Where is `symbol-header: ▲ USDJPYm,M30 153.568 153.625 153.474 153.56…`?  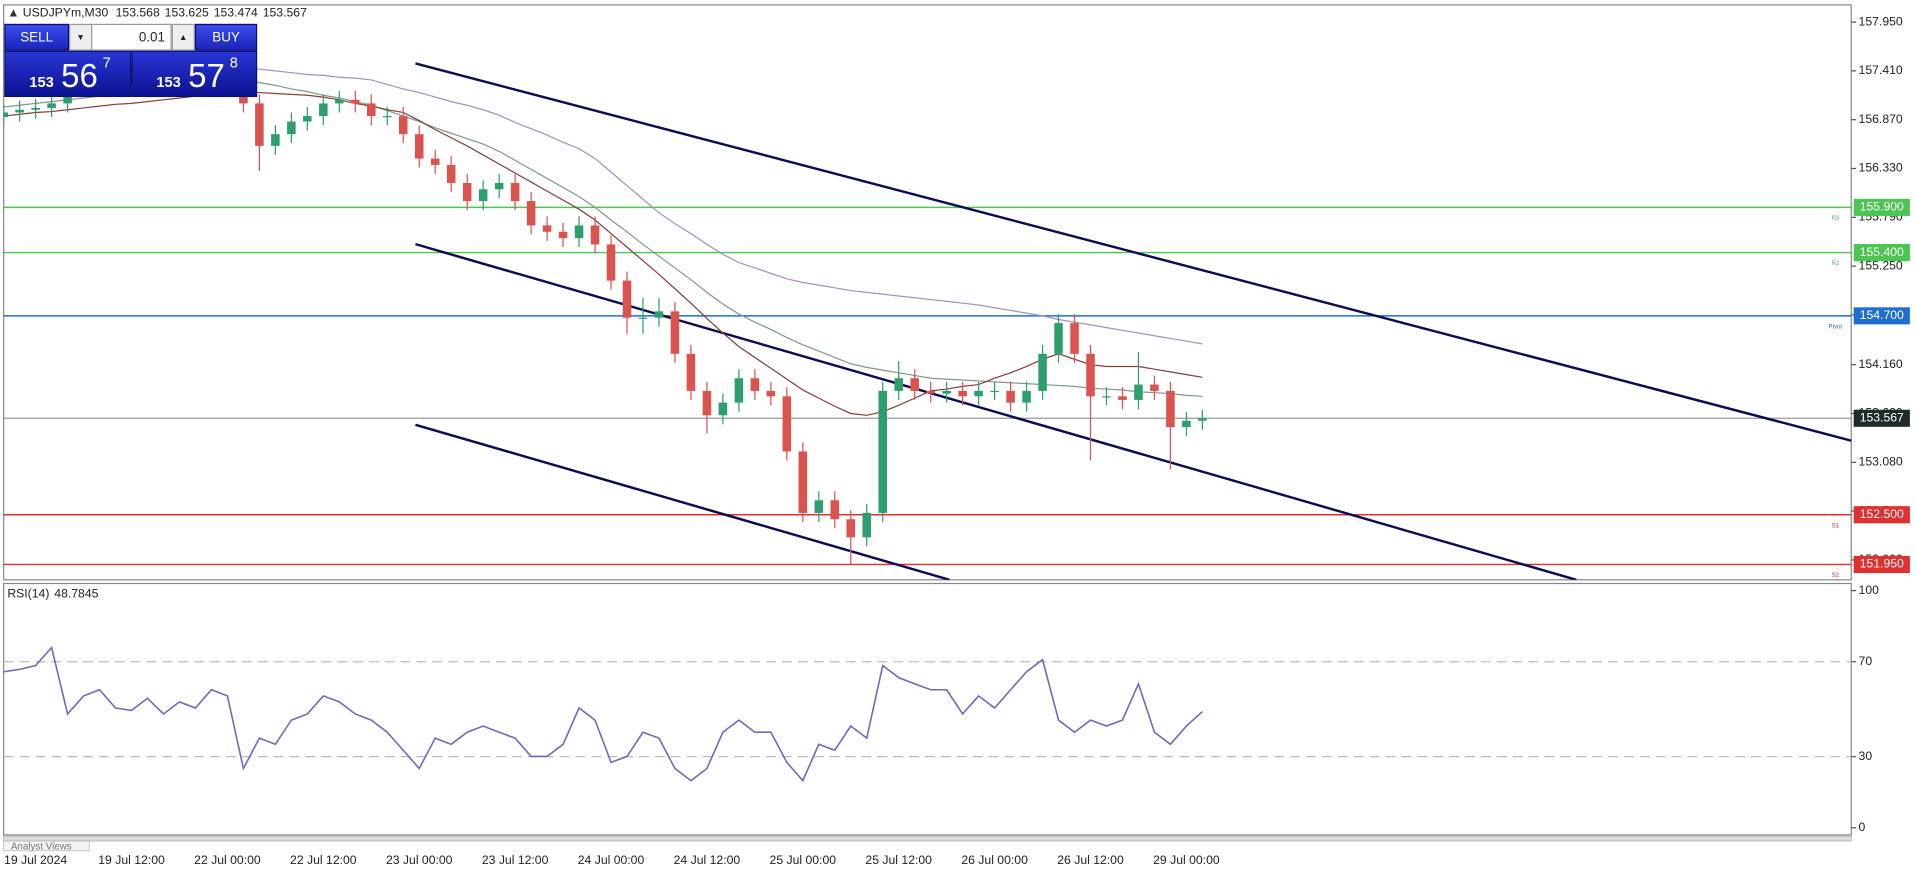
symbol-header: ▲ USDJPYm,M30 153.568 153.625 153.474 153.56… is located at coordinates (157, 13).